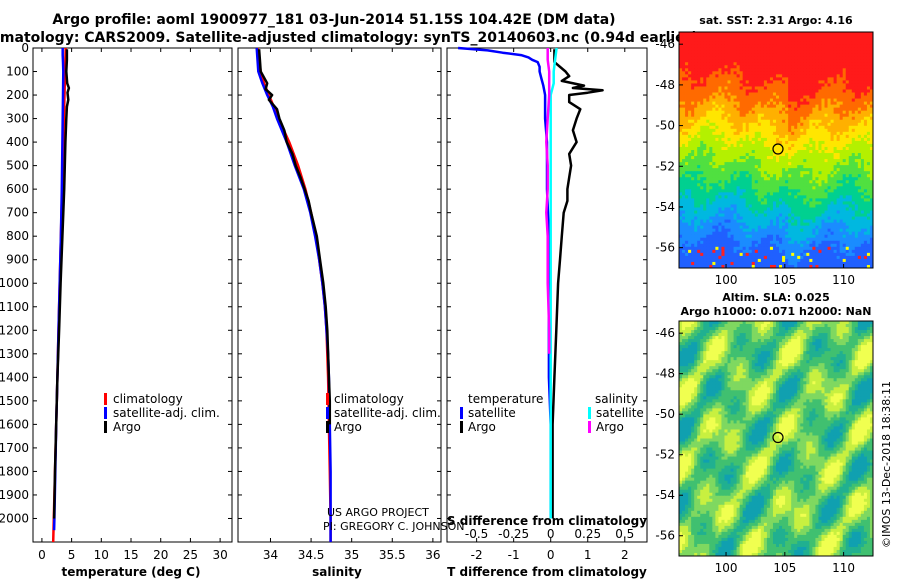 This screenshot has width=900, height=580. What do you see at coordinates (14, 424) in the screenshot?
I see `depth-tick-label: 1600` at bounding box center [14, 424].